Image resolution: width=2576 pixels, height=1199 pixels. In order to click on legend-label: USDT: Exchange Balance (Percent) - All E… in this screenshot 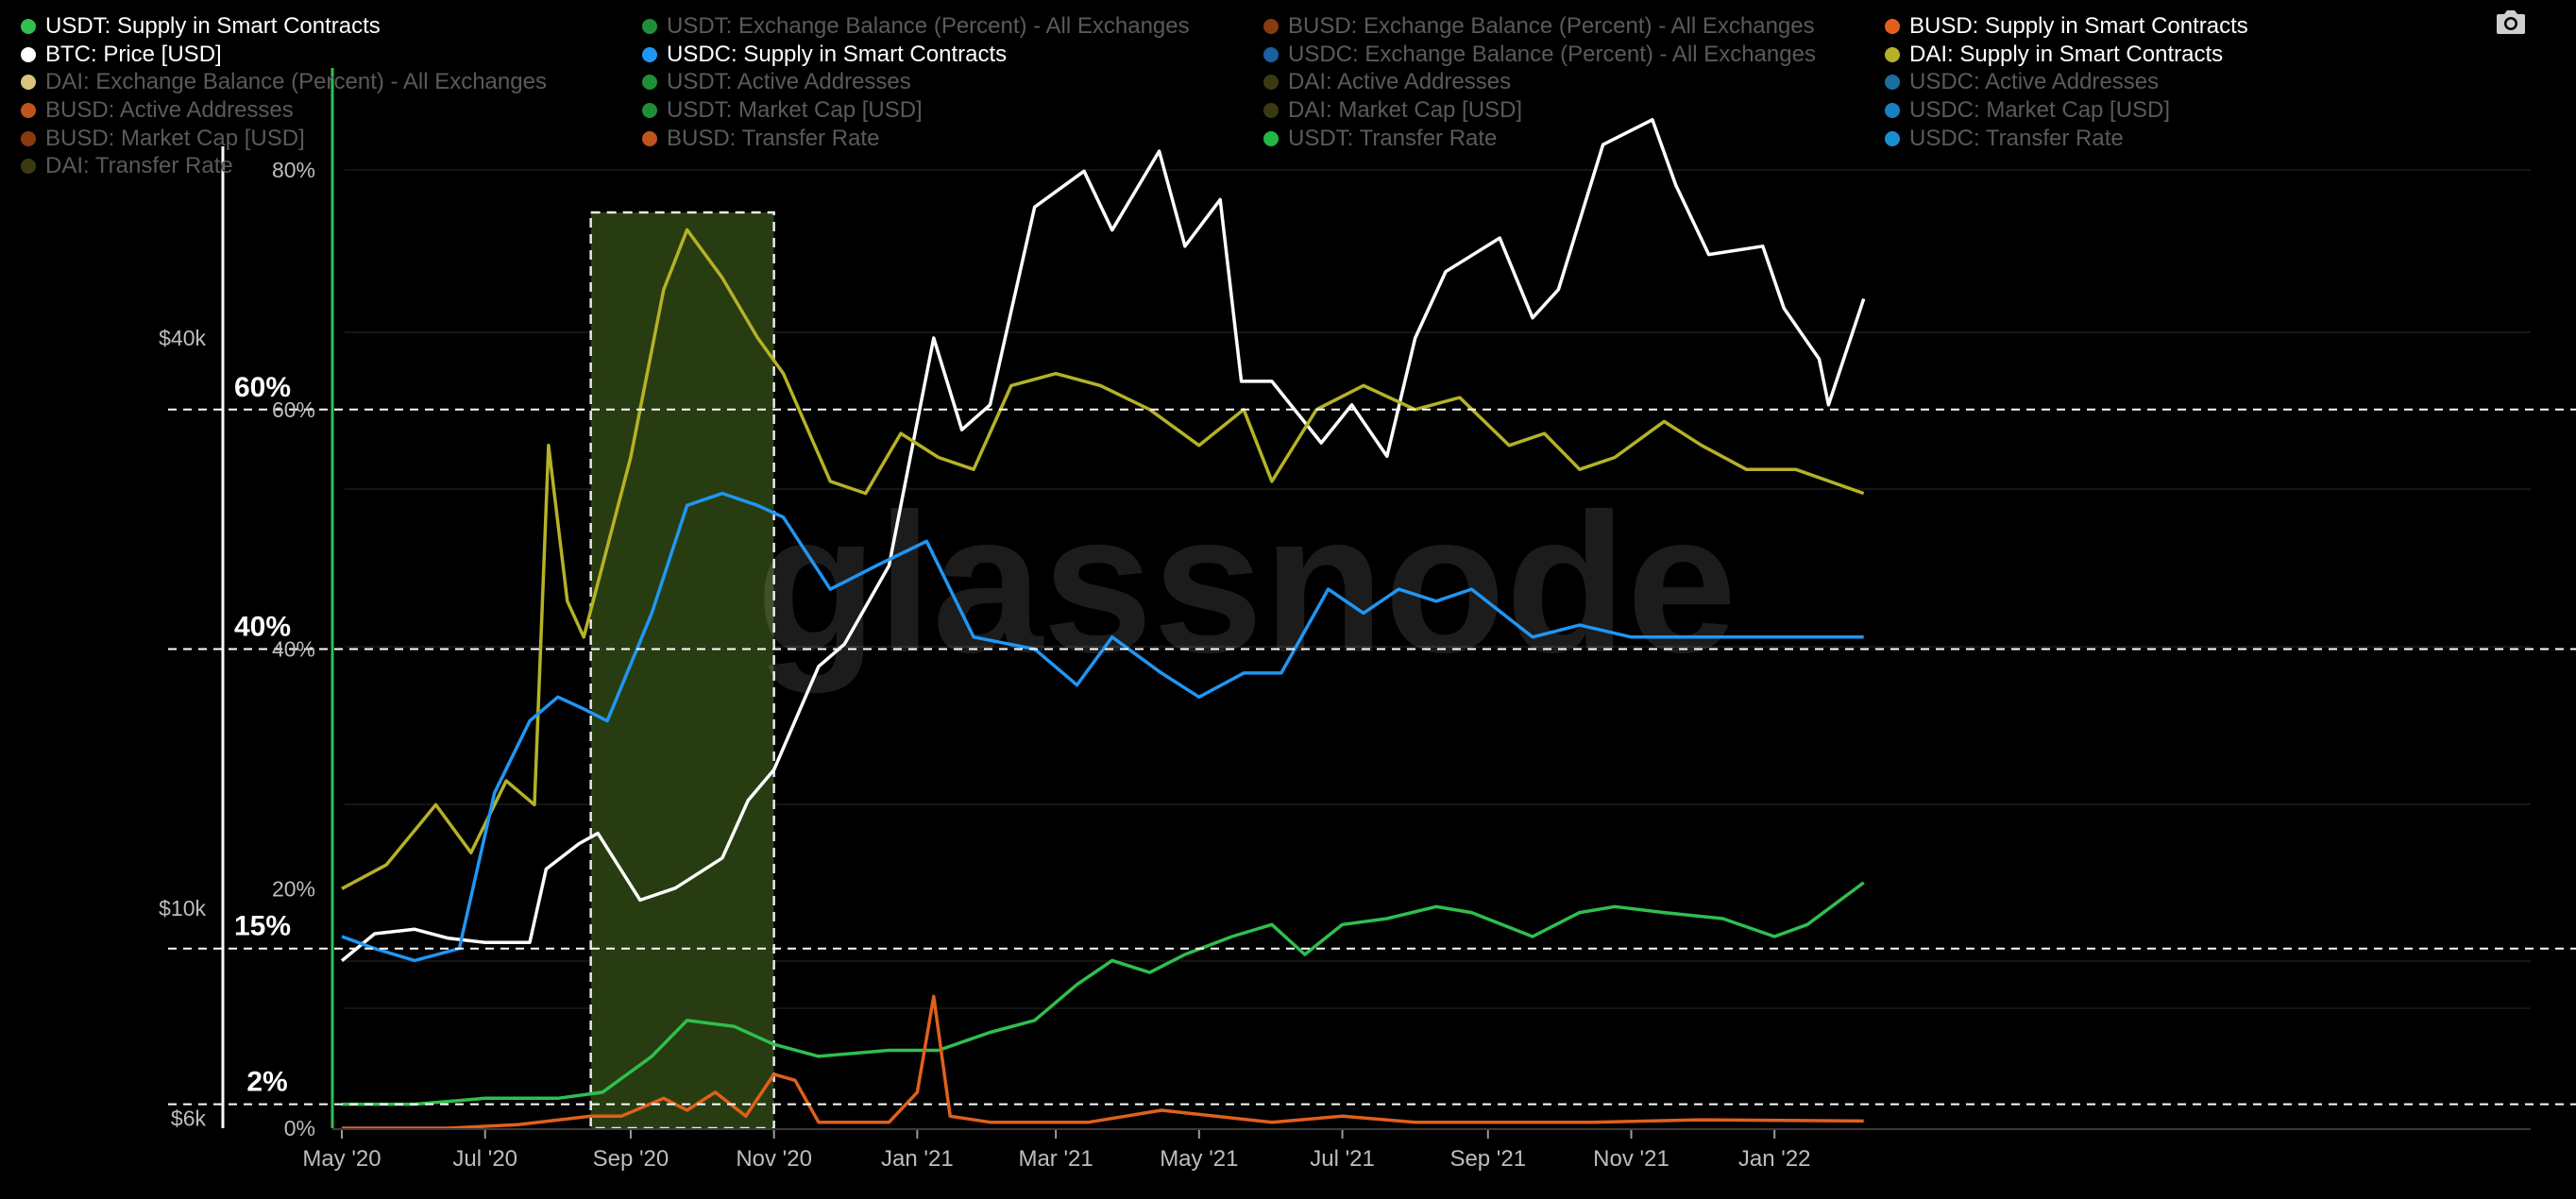, I will do `click(928, 26)`.